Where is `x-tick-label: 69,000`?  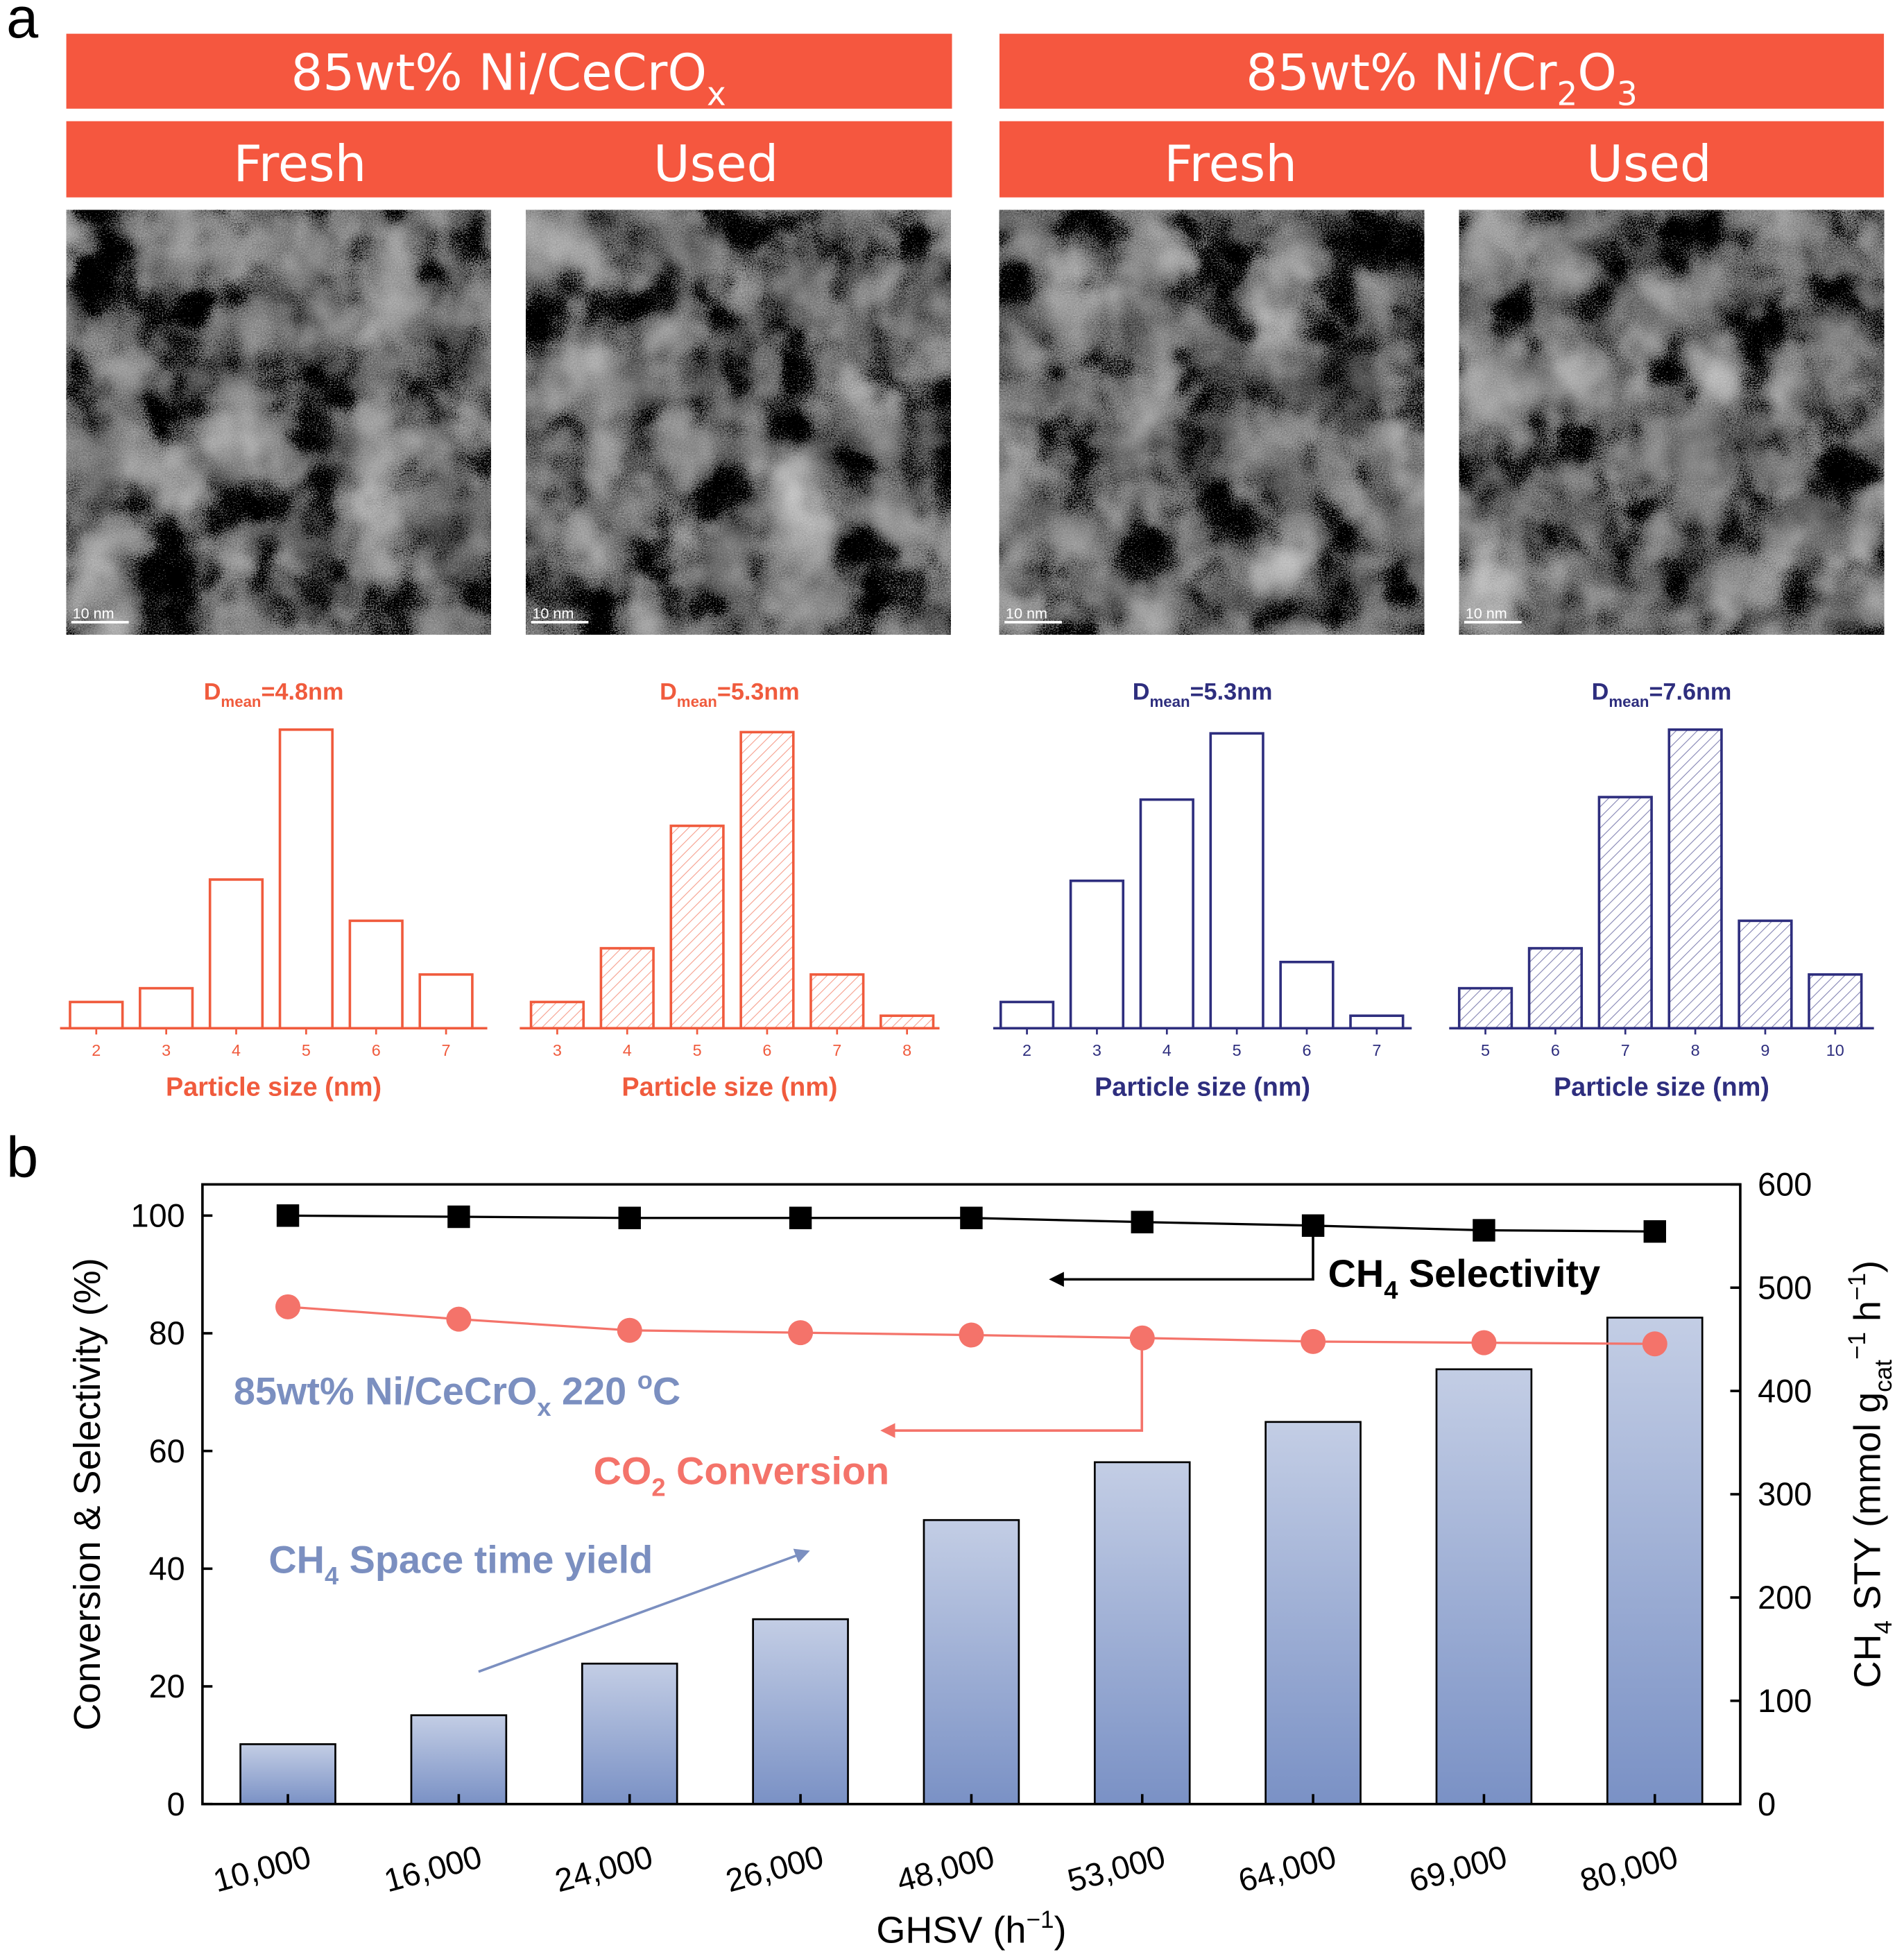
x-tick-label: 69,000 is located at coordinates (1458, 1868).